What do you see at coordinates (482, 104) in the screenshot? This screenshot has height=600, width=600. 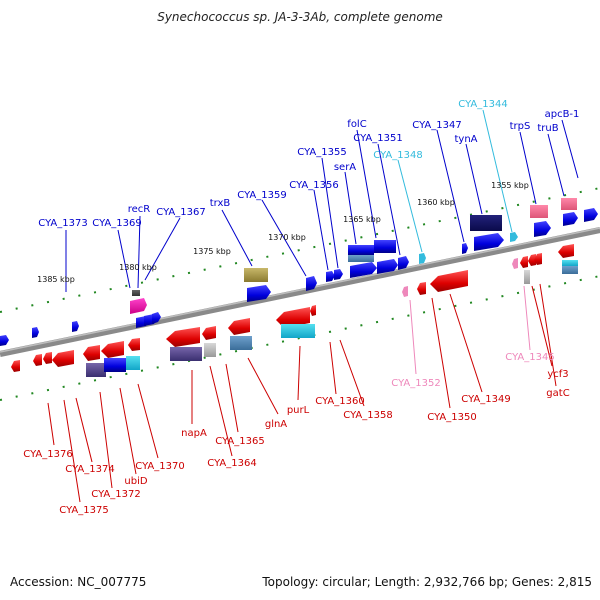 I see `gene-label-top: CYA_1344` at bounding box center [482, 104].